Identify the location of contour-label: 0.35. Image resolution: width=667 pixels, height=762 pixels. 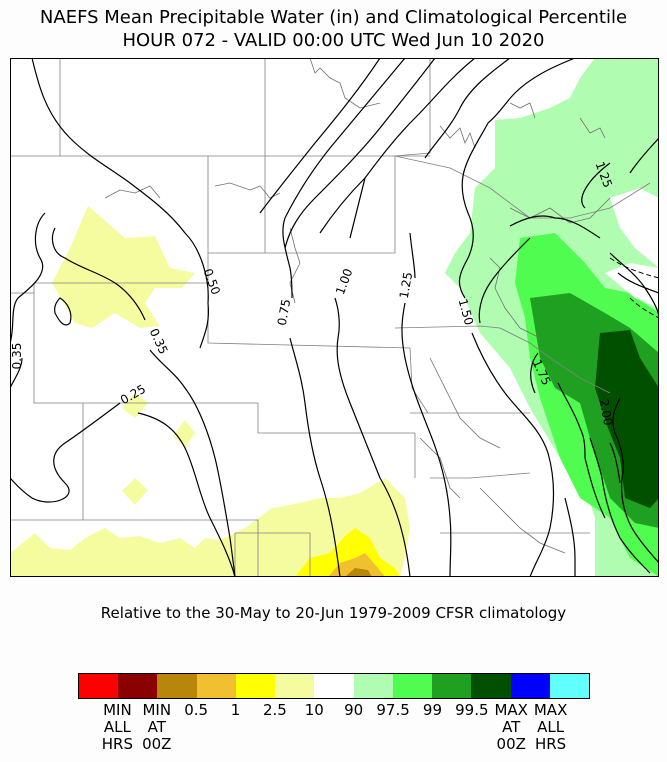
(17, 356).